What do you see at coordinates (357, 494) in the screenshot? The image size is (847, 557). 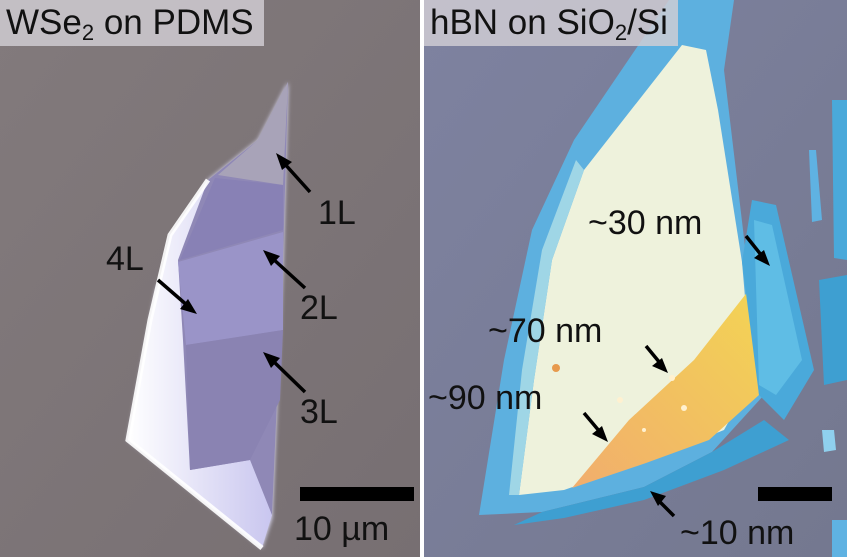 I see `scale-bar-left` at bounding box center [357, 494].